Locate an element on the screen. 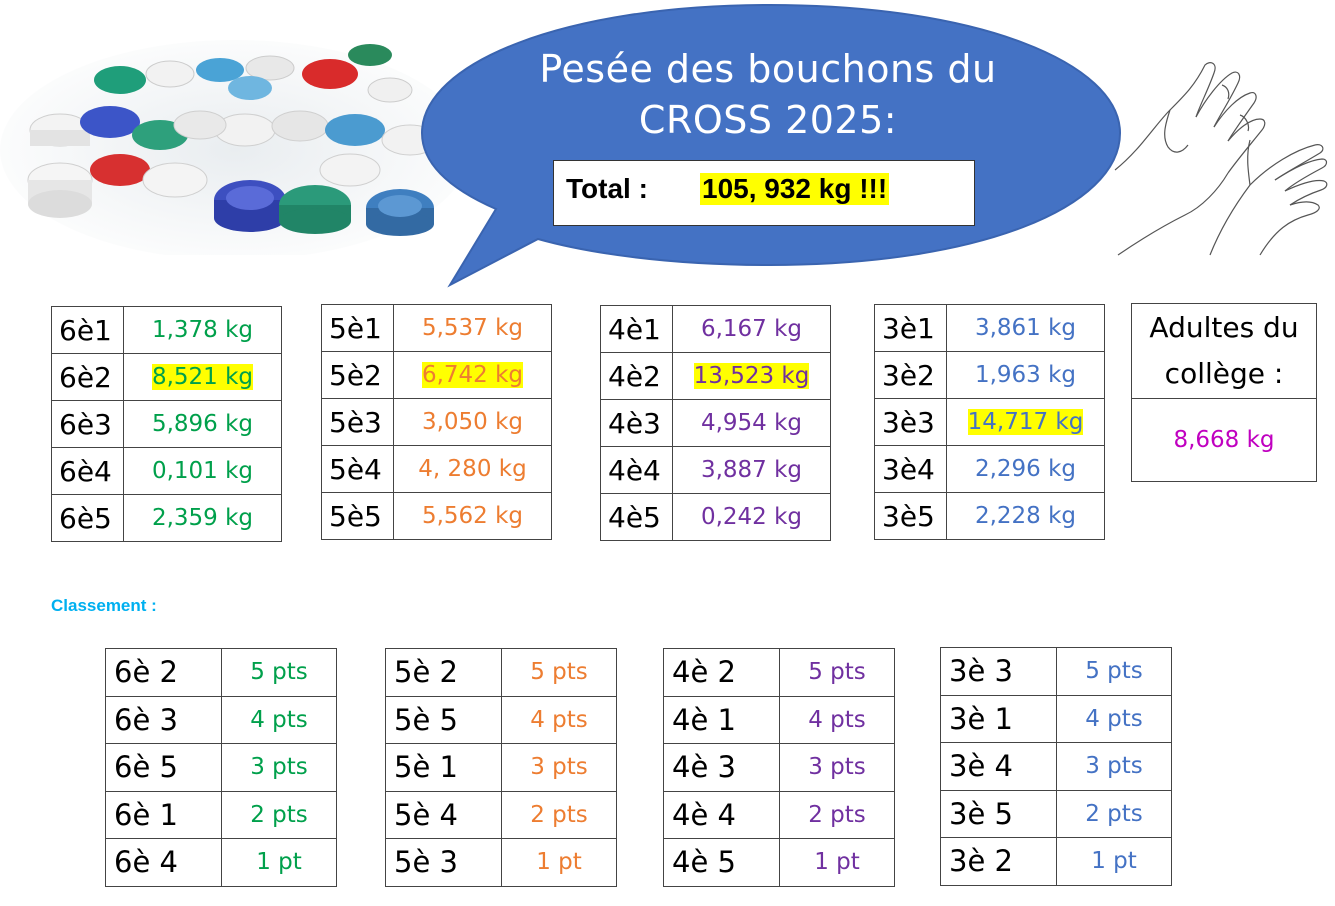  page-title-line-2: CROSS 2025: is located at coordinates (768, 120).